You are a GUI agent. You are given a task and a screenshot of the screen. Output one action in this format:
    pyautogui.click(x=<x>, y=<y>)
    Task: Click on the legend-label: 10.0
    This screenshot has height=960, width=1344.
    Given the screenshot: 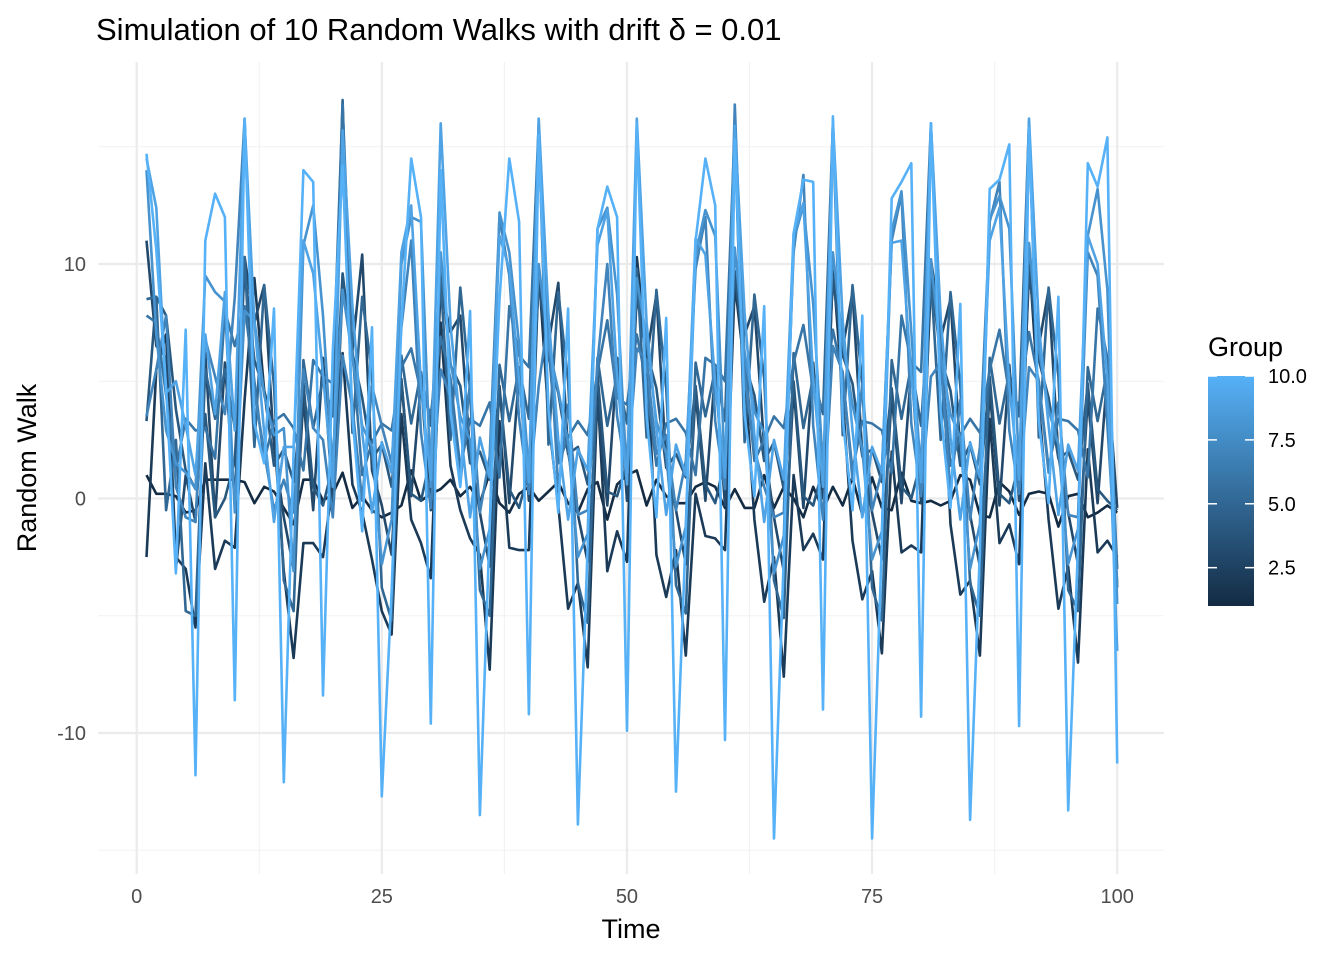 What is the action you would take?
    pyautogui.click(x=1287, y=377)
    